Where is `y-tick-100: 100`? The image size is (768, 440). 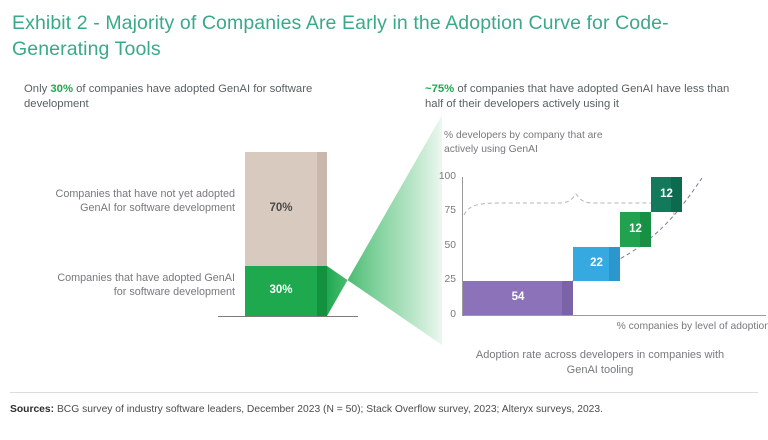
y-tick-100: 100 is located at coordinates (447, 176).